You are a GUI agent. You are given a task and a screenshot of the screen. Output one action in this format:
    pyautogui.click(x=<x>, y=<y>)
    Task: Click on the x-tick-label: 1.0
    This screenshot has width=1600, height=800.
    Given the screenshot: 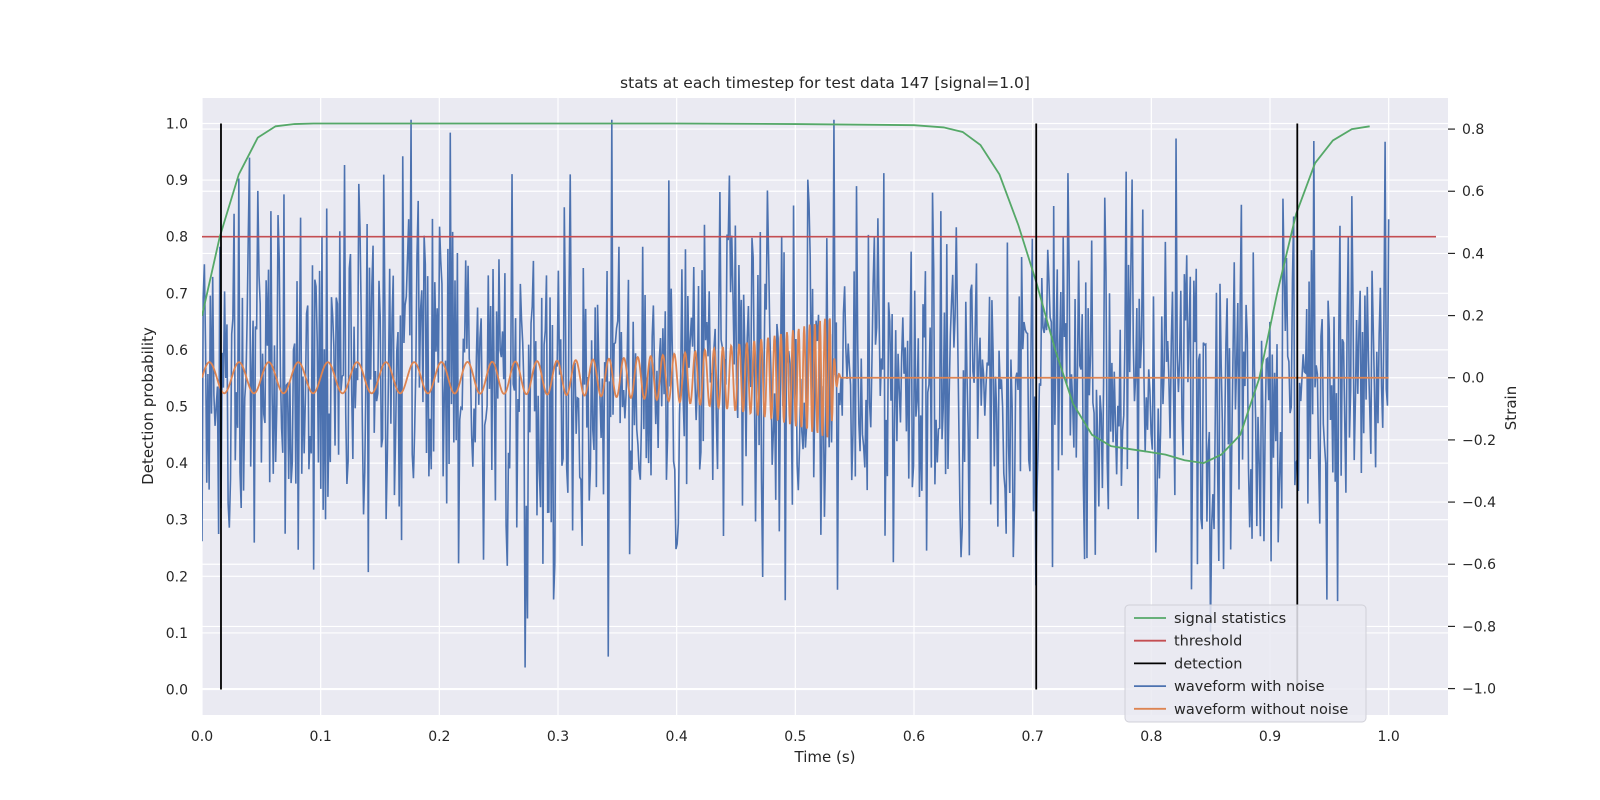 What is the action you would take?
    pyautogui.click(x=1389, y=737)
    